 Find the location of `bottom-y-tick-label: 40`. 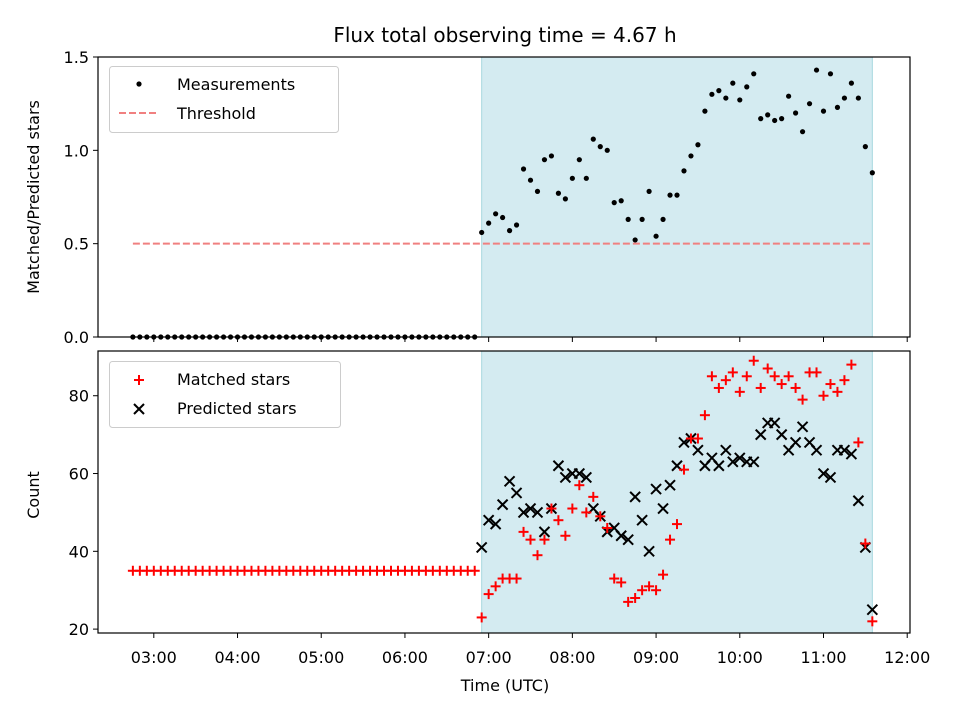

bottom-y-tick-label: 40 is located at coordinates (79, 551).